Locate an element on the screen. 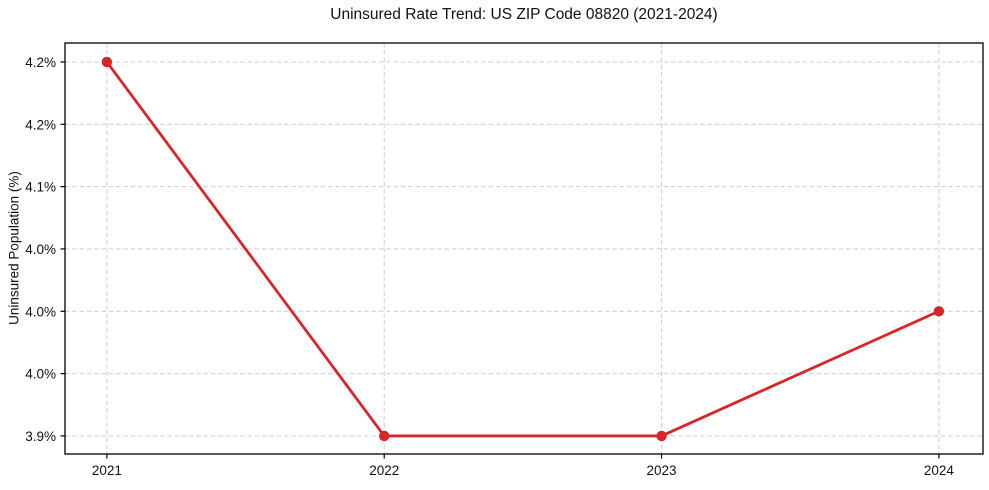  y-tick-label: 3.9% is located at coordinates (40, 436).